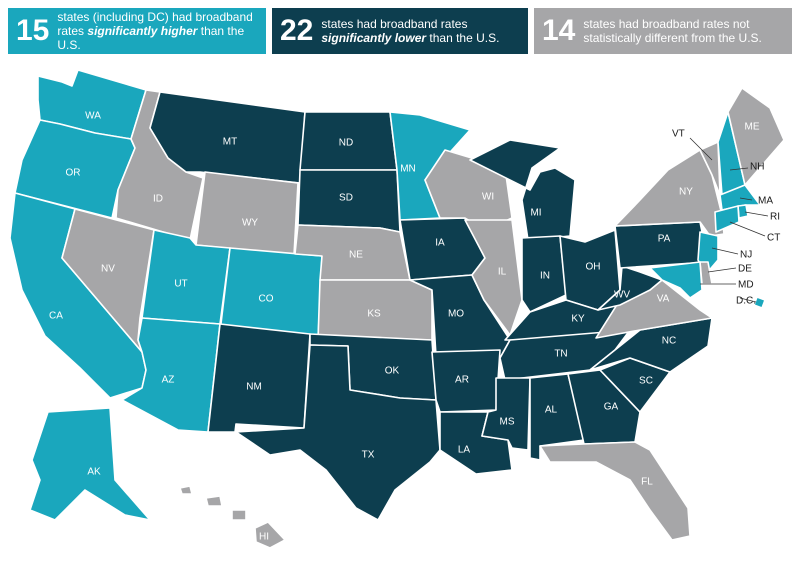 The width and height of the screenshot is (800, 564). I want to click on label-dc: D.C., so click(746, 301).